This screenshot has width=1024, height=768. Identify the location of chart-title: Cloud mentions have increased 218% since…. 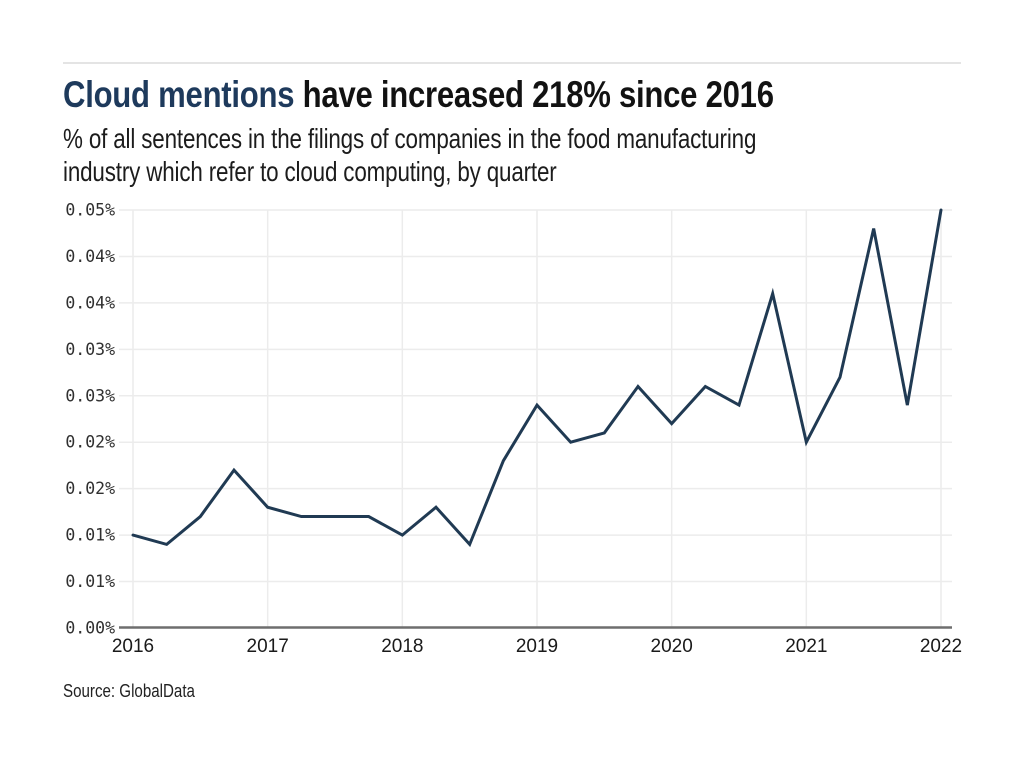
(418, 94).